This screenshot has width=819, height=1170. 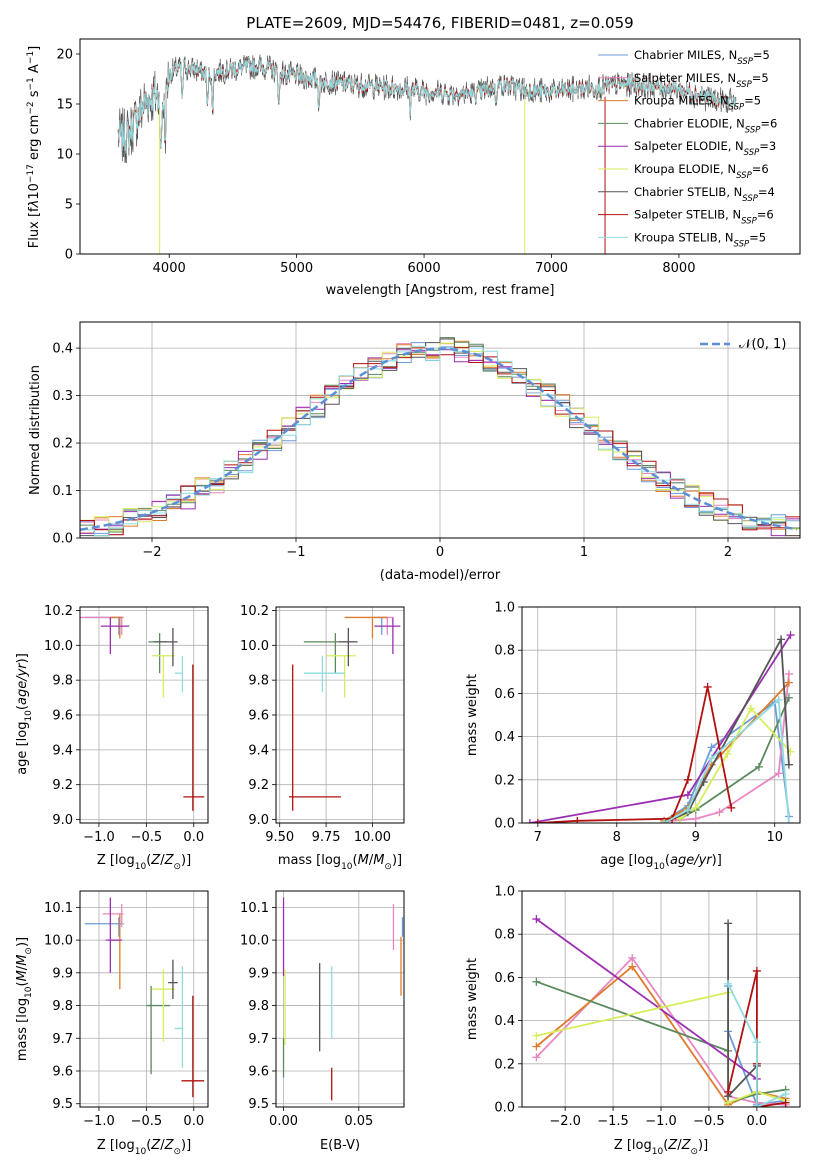 What do you see at coordinates (617, 837) in the screenshot?
I see `x-tick-label: 8` at bounding box center [617, 837].